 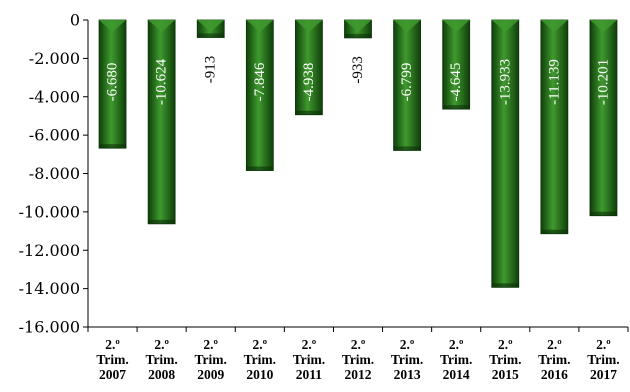 What do you see at coordinates (407, 374) in the screenshot?
I see `x-tick-label: 2013` at bounding box center [407, 374].